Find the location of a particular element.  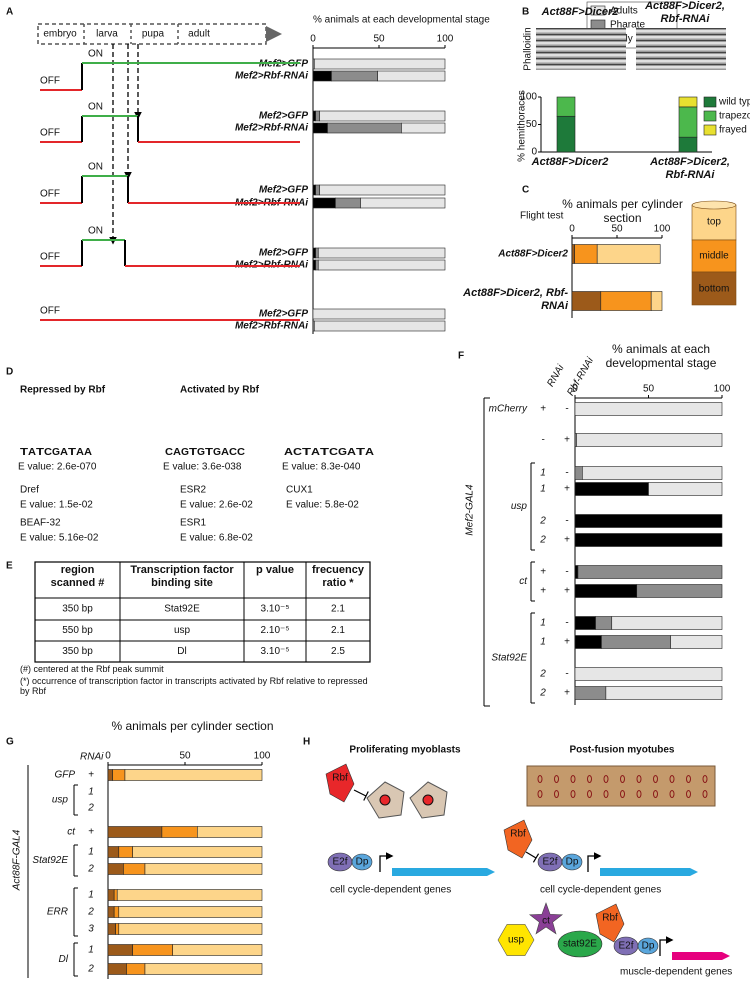

legend-swatch is located at coordinates (710, 116).